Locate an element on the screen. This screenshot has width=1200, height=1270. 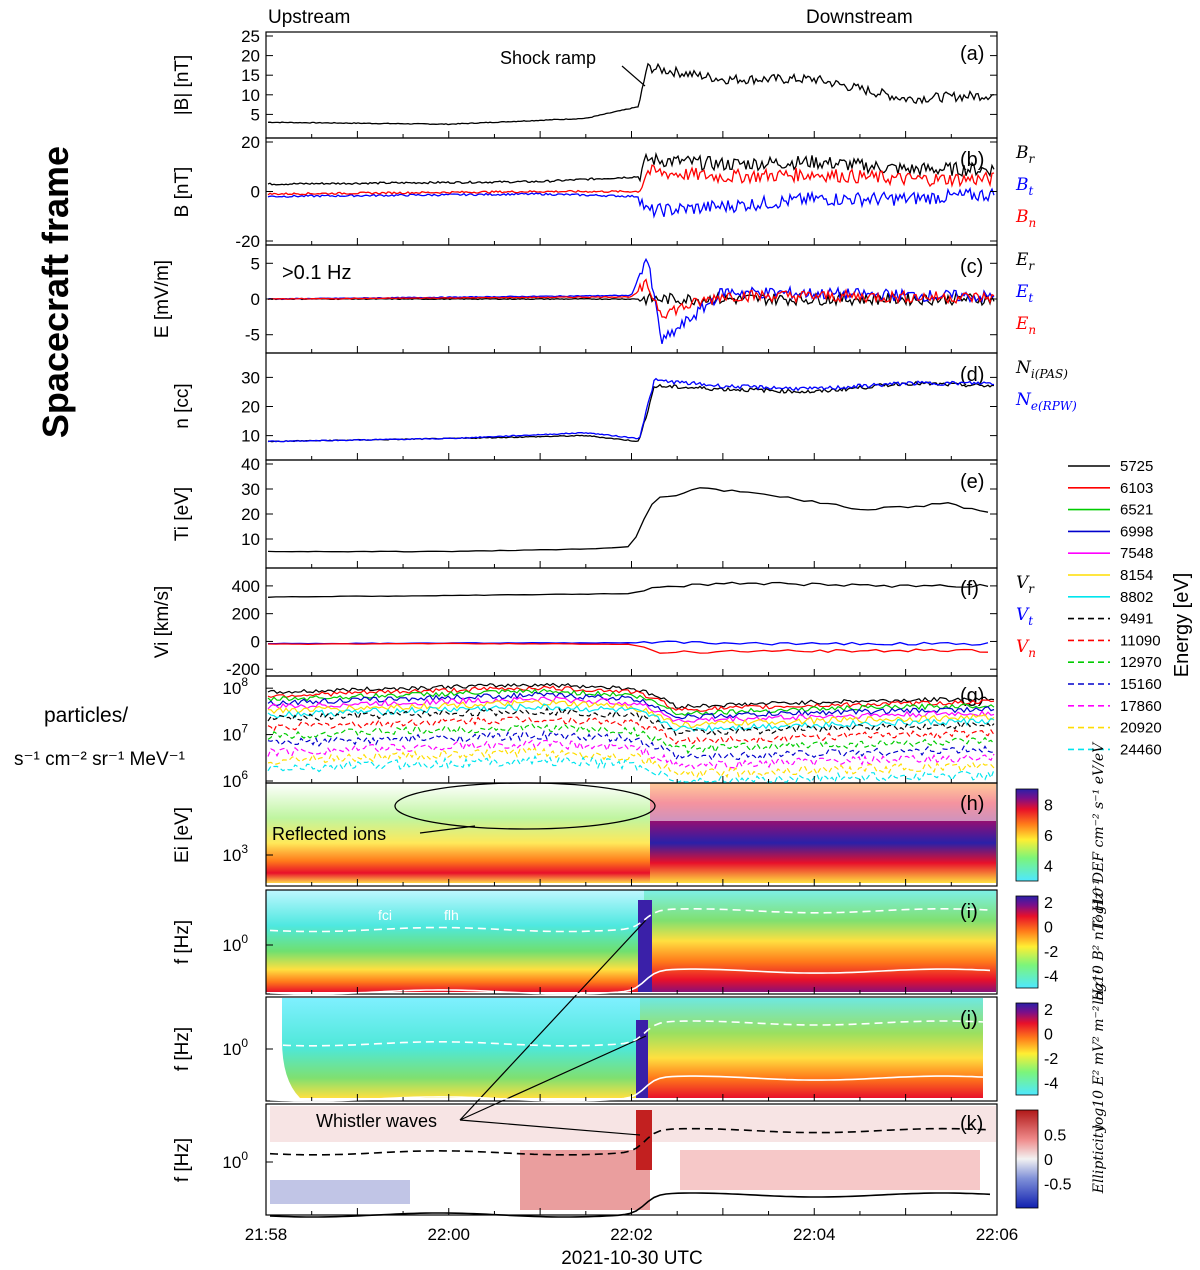
legend-label: 7548 is located at coordinates (1136, 553).